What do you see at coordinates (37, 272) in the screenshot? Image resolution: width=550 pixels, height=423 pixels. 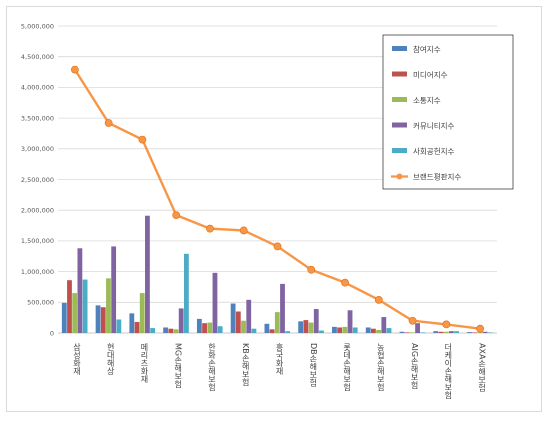 I see `y-tick-label: 1,000,000` at bounding box center [37, 272].